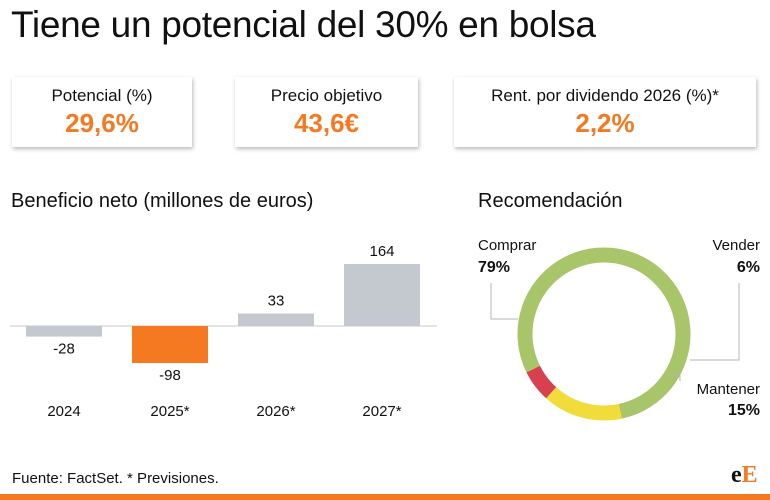 The height and width of the screenshot is (500, 770). What do you see at coordinates (303, 24) in the screenshot?
I see `page-title: Tiene un potencial del 30% en bolsa` at bounding box center [303, 24].